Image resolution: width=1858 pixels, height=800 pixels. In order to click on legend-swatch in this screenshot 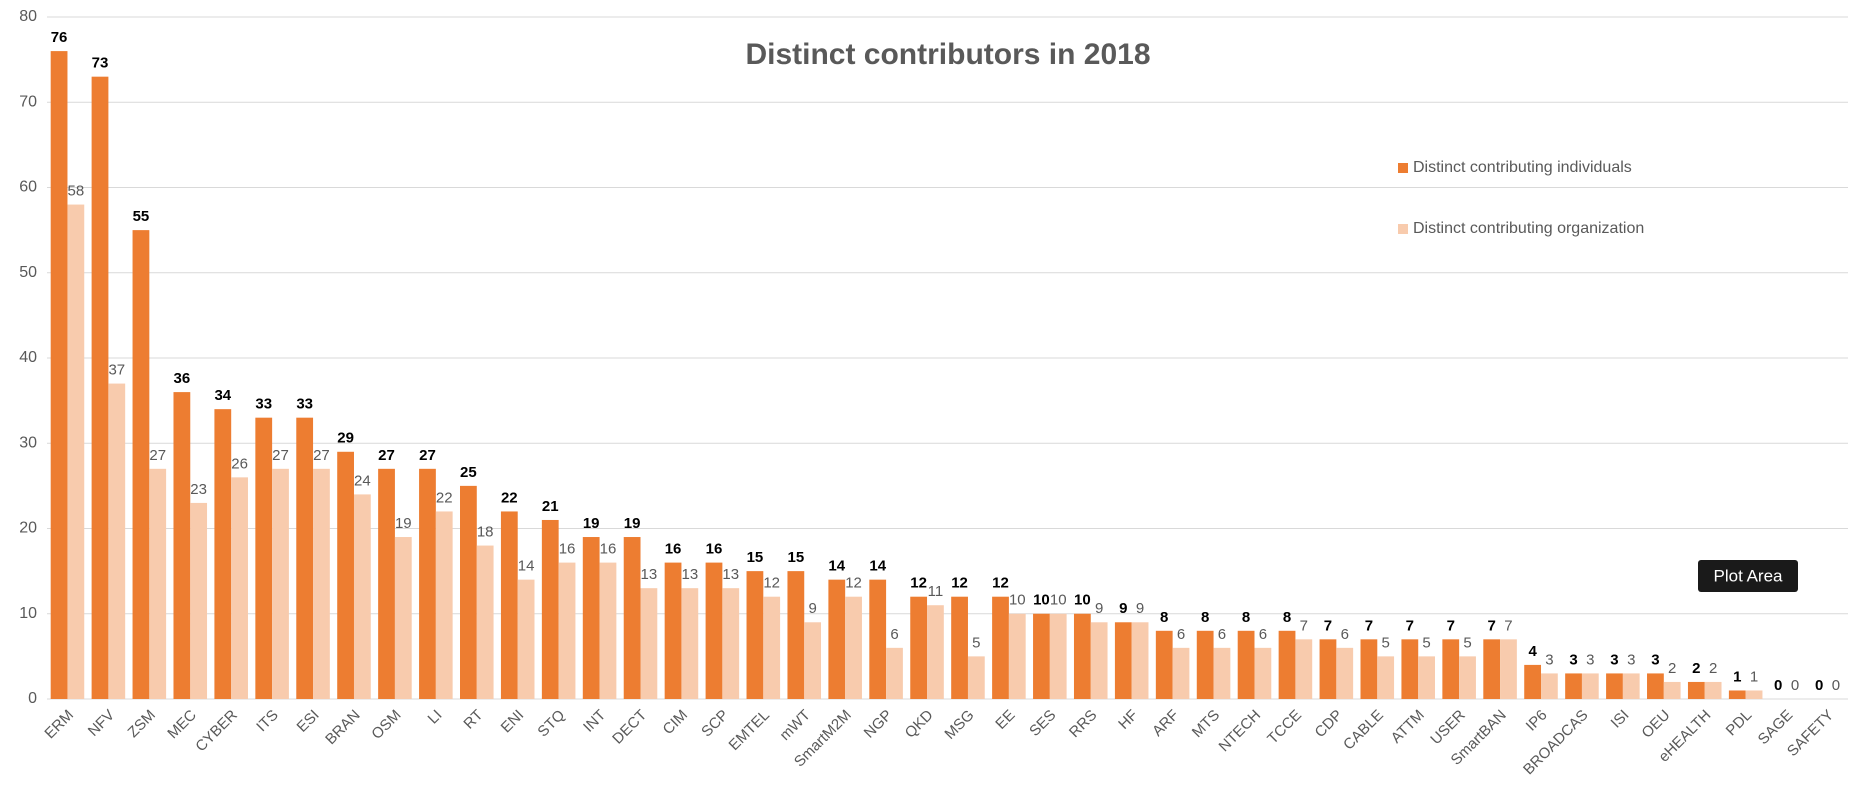, I will do `click(1403, 229)`.